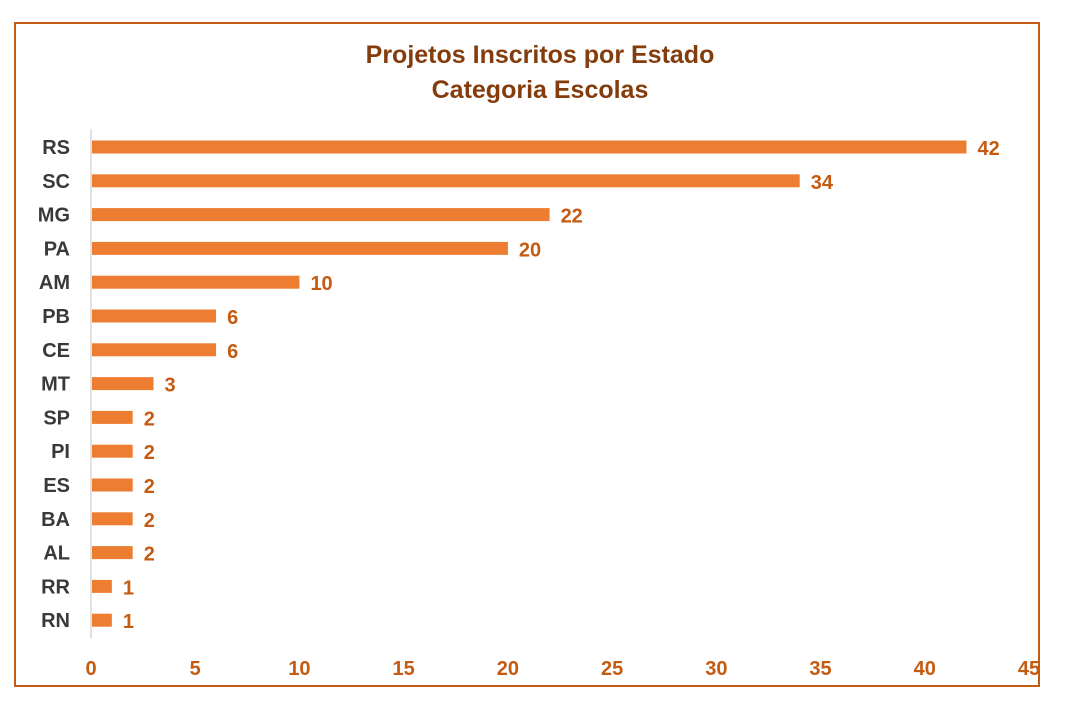 The image size is (1080, 710). I want to click on x-tick-label: 35, so click(820, 669).